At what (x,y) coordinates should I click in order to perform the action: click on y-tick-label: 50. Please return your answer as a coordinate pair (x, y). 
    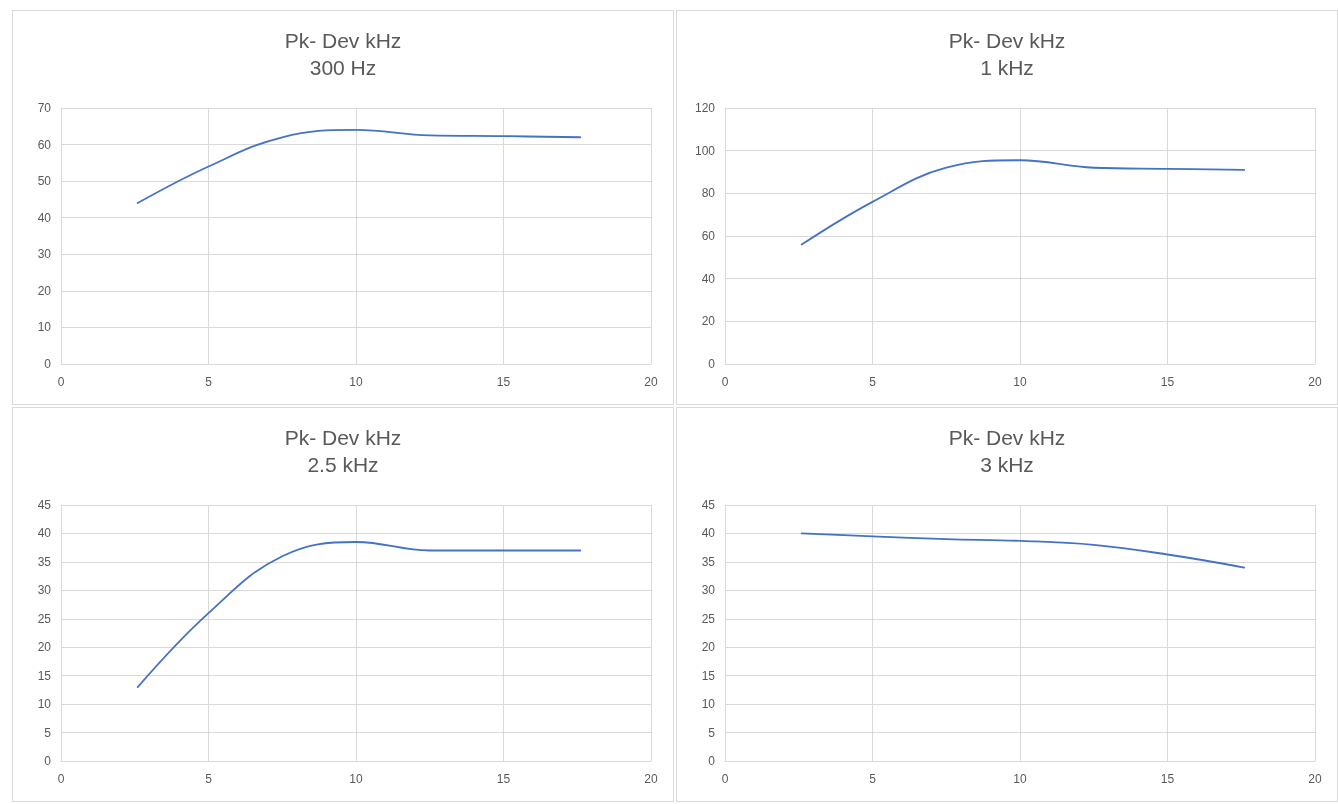
    Looking at the image, I should click on (44, 181).